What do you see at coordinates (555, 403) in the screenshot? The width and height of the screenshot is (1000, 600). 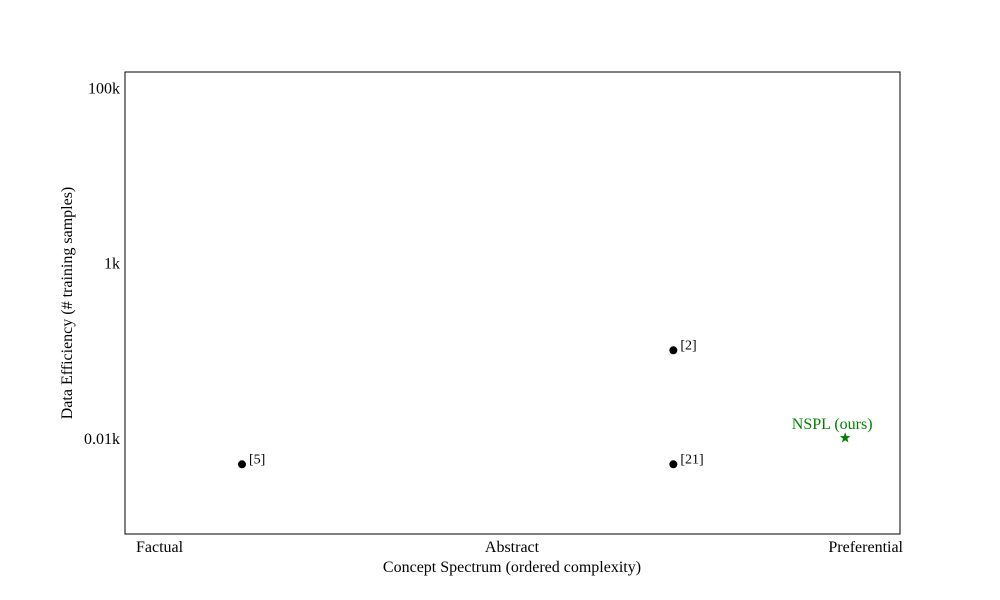 I see `data-points: [5] [2] [21] NSPL (ours)` at bounding box center [555, 403].